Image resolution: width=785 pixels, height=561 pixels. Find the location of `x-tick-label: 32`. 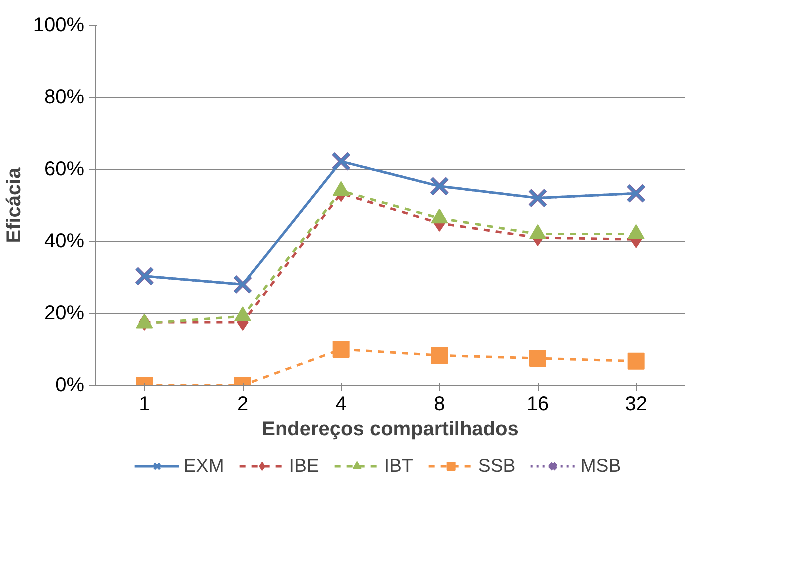

x-tick-label: 32 is located at coordinates (636, 405).